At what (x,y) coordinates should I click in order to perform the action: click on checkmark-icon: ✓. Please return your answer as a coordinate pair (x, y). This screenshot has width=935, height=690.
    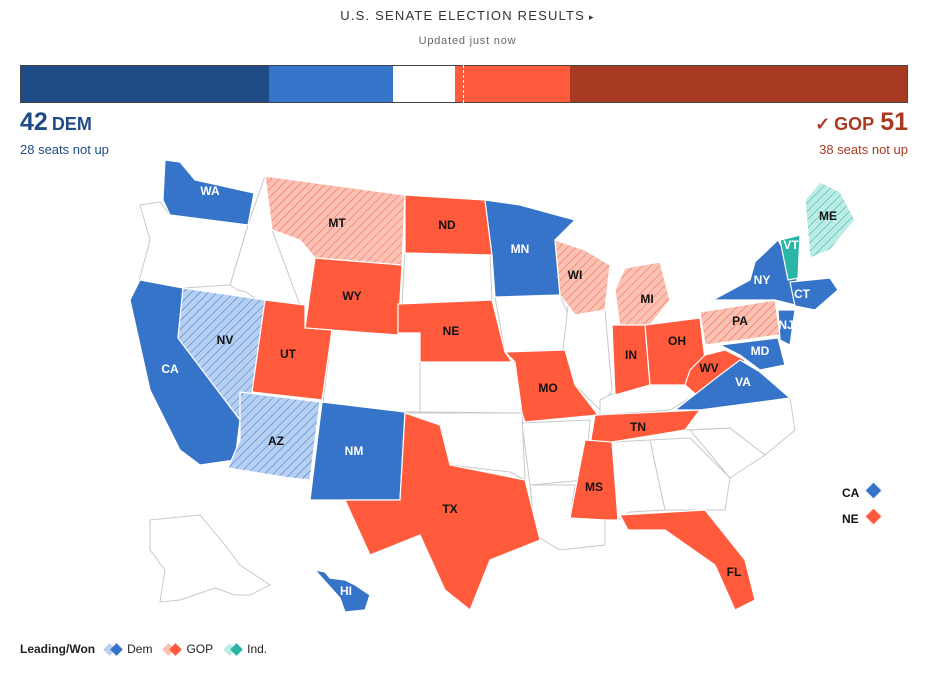
    Looking at the image, I should click on (823, 124).